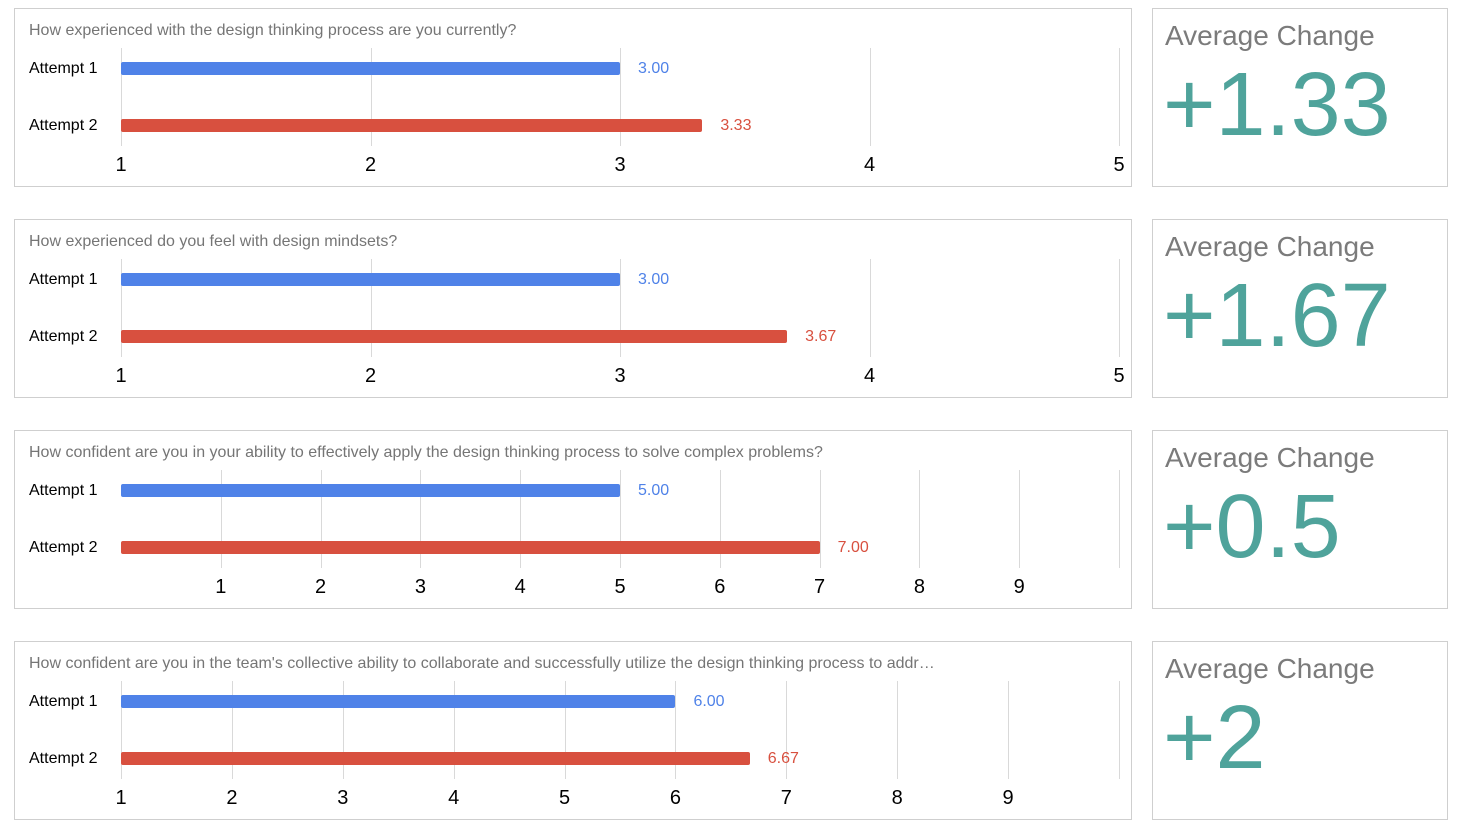  I want to click on plot-area: 6.00 6.67, so click(620, 730).